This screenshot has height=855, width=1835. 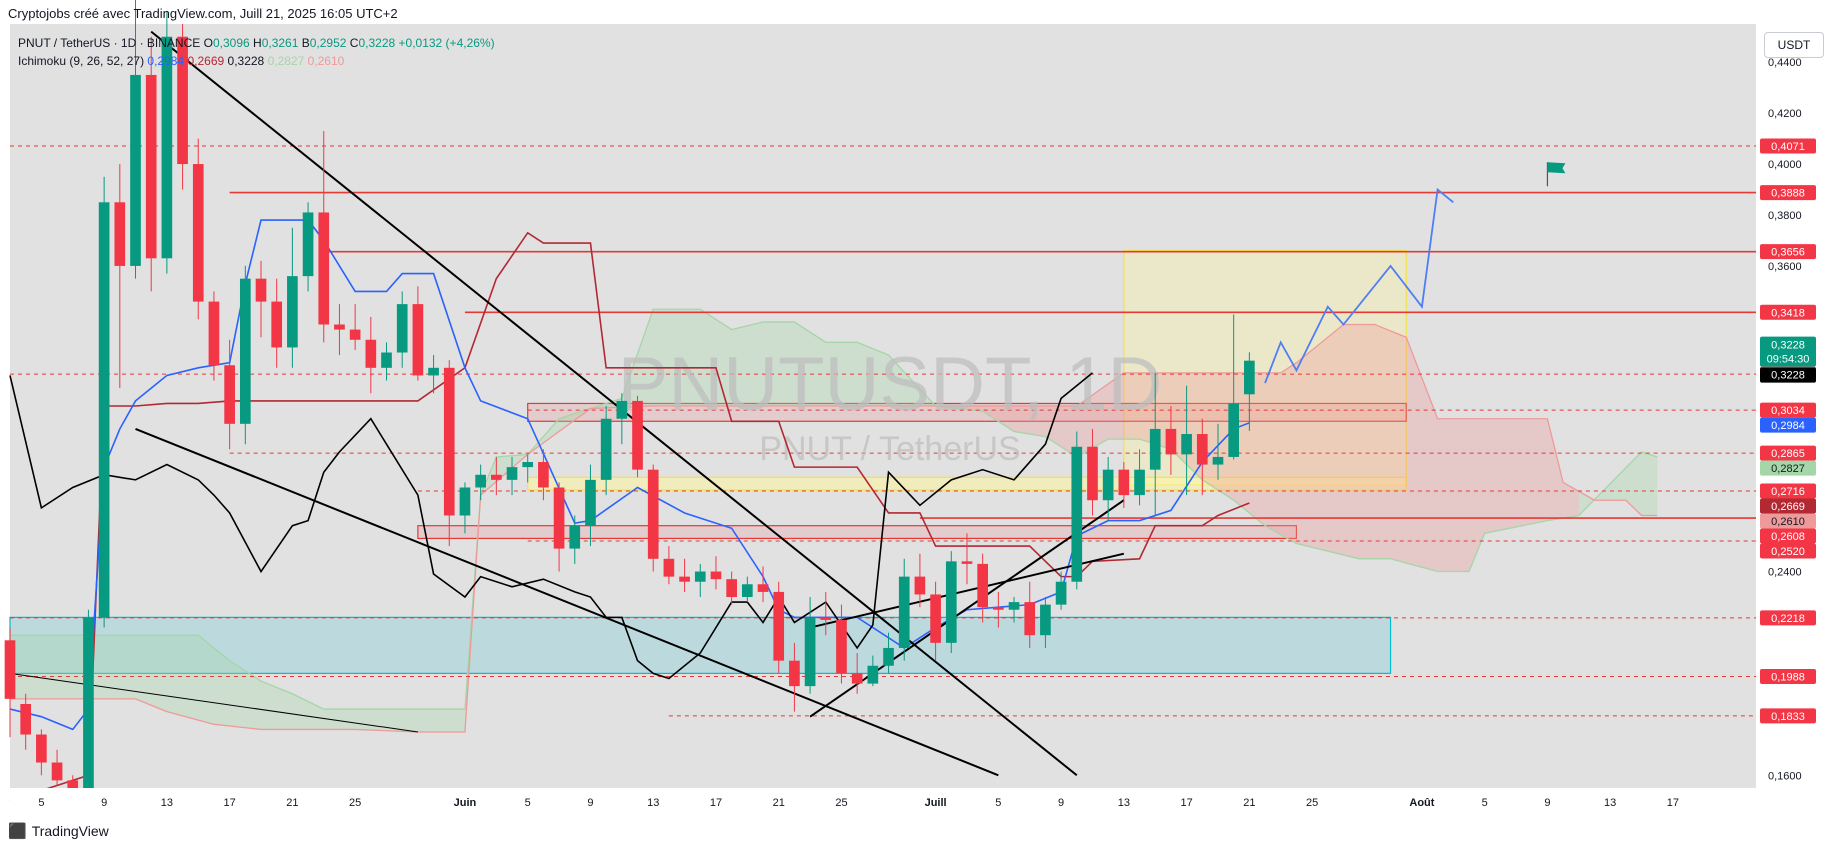 What do you see at coordinates (1788, 312) in the screenshot?
I see `price-tag-3: 0,3418` at bounding box center [1788, 312].